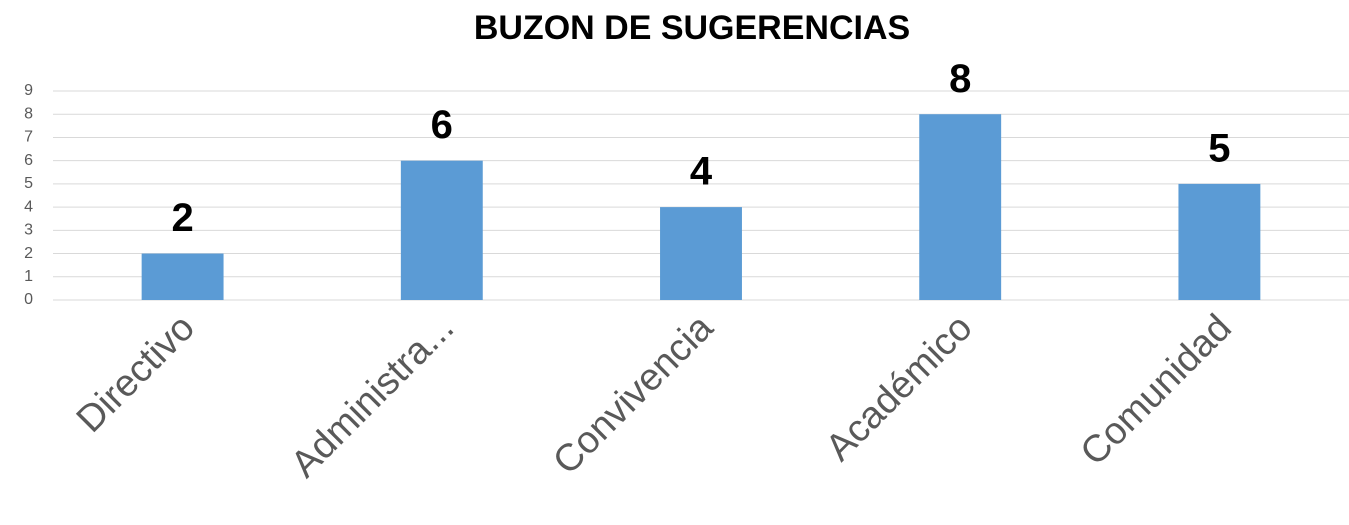 This screenshot has width=1349, height=525. I want to click on y-tick-label: 9, so click(28, 90).